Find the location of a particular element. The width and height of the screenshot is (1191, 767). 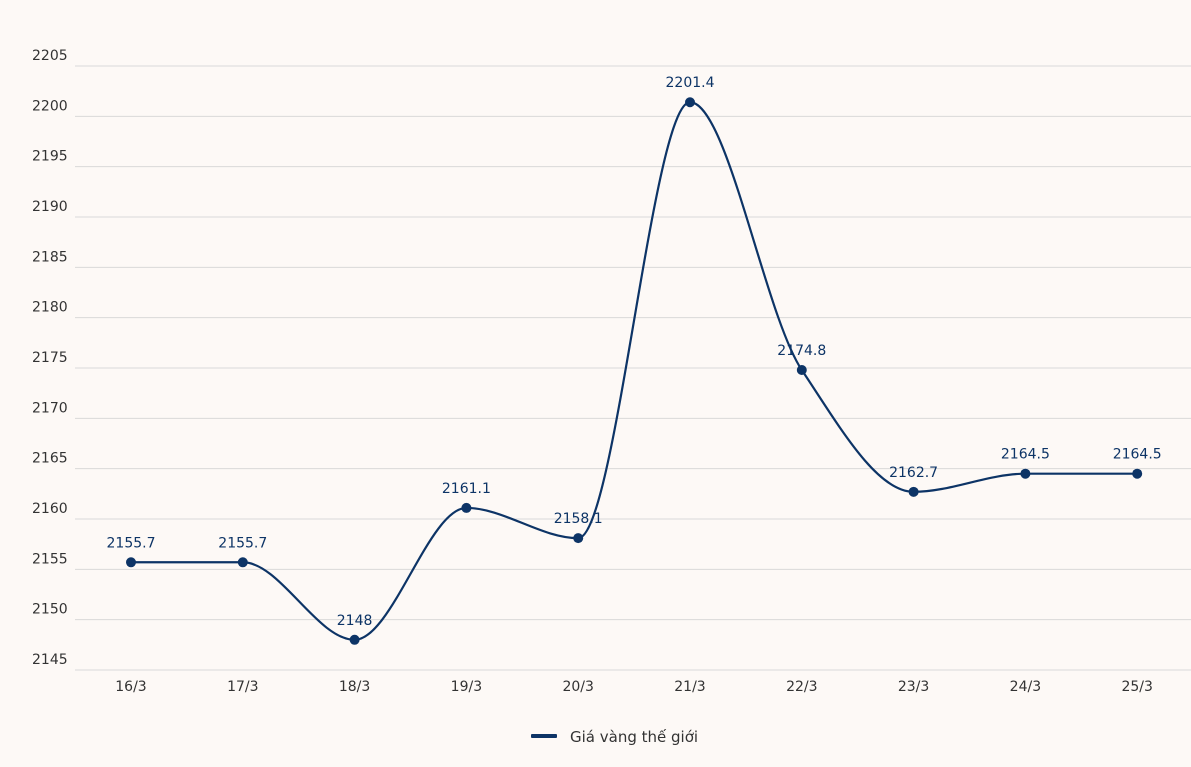

y-tick-label: 2170 is located at coordinates (50, 408).